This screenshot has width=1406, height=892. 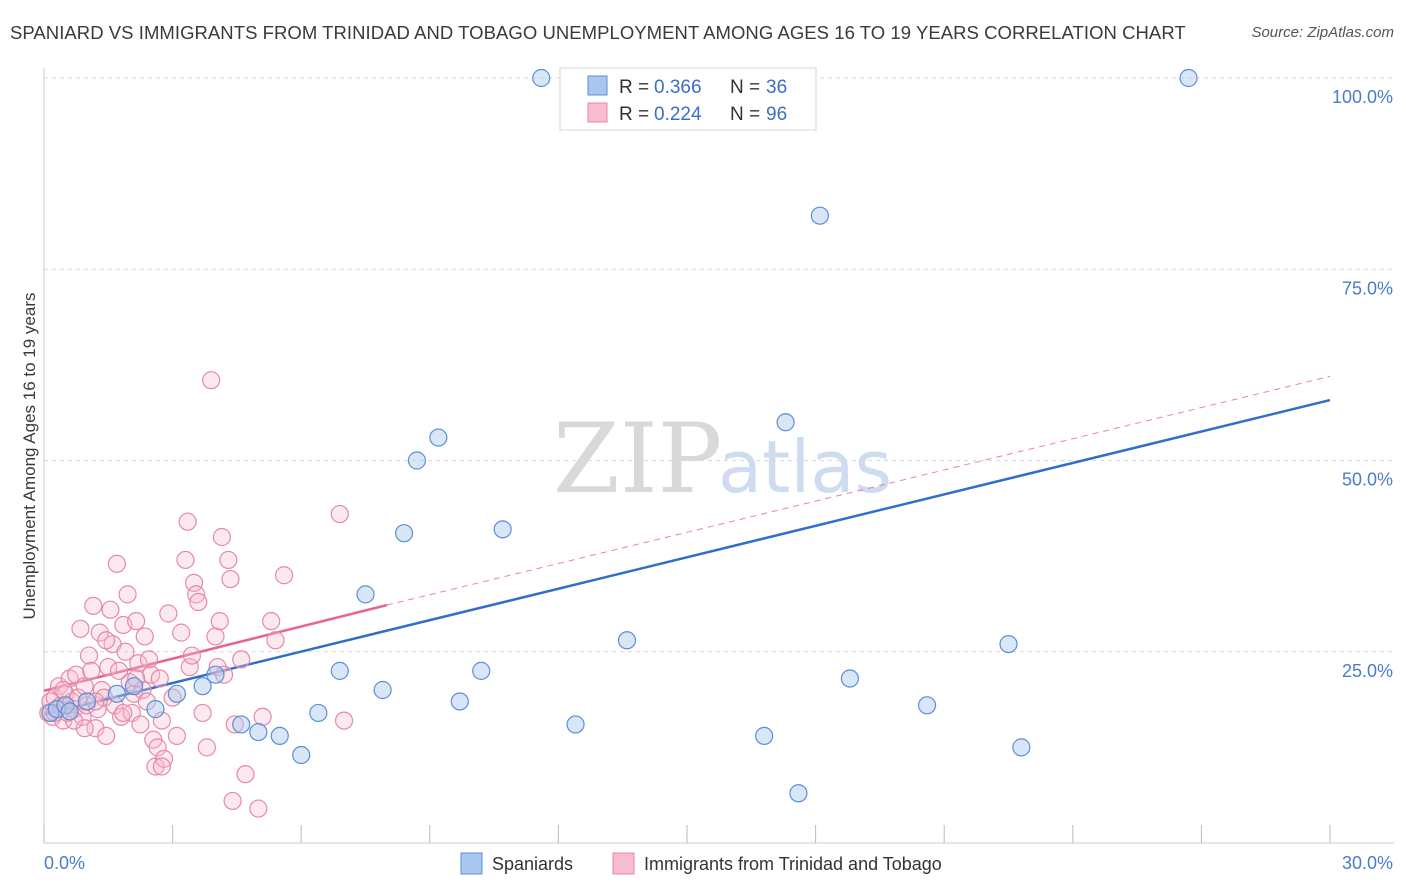 What do you see at coordinates (597, 85) in the screenshot?
I see `legend-swatch-spaniards` at bounding box center [597, 85].